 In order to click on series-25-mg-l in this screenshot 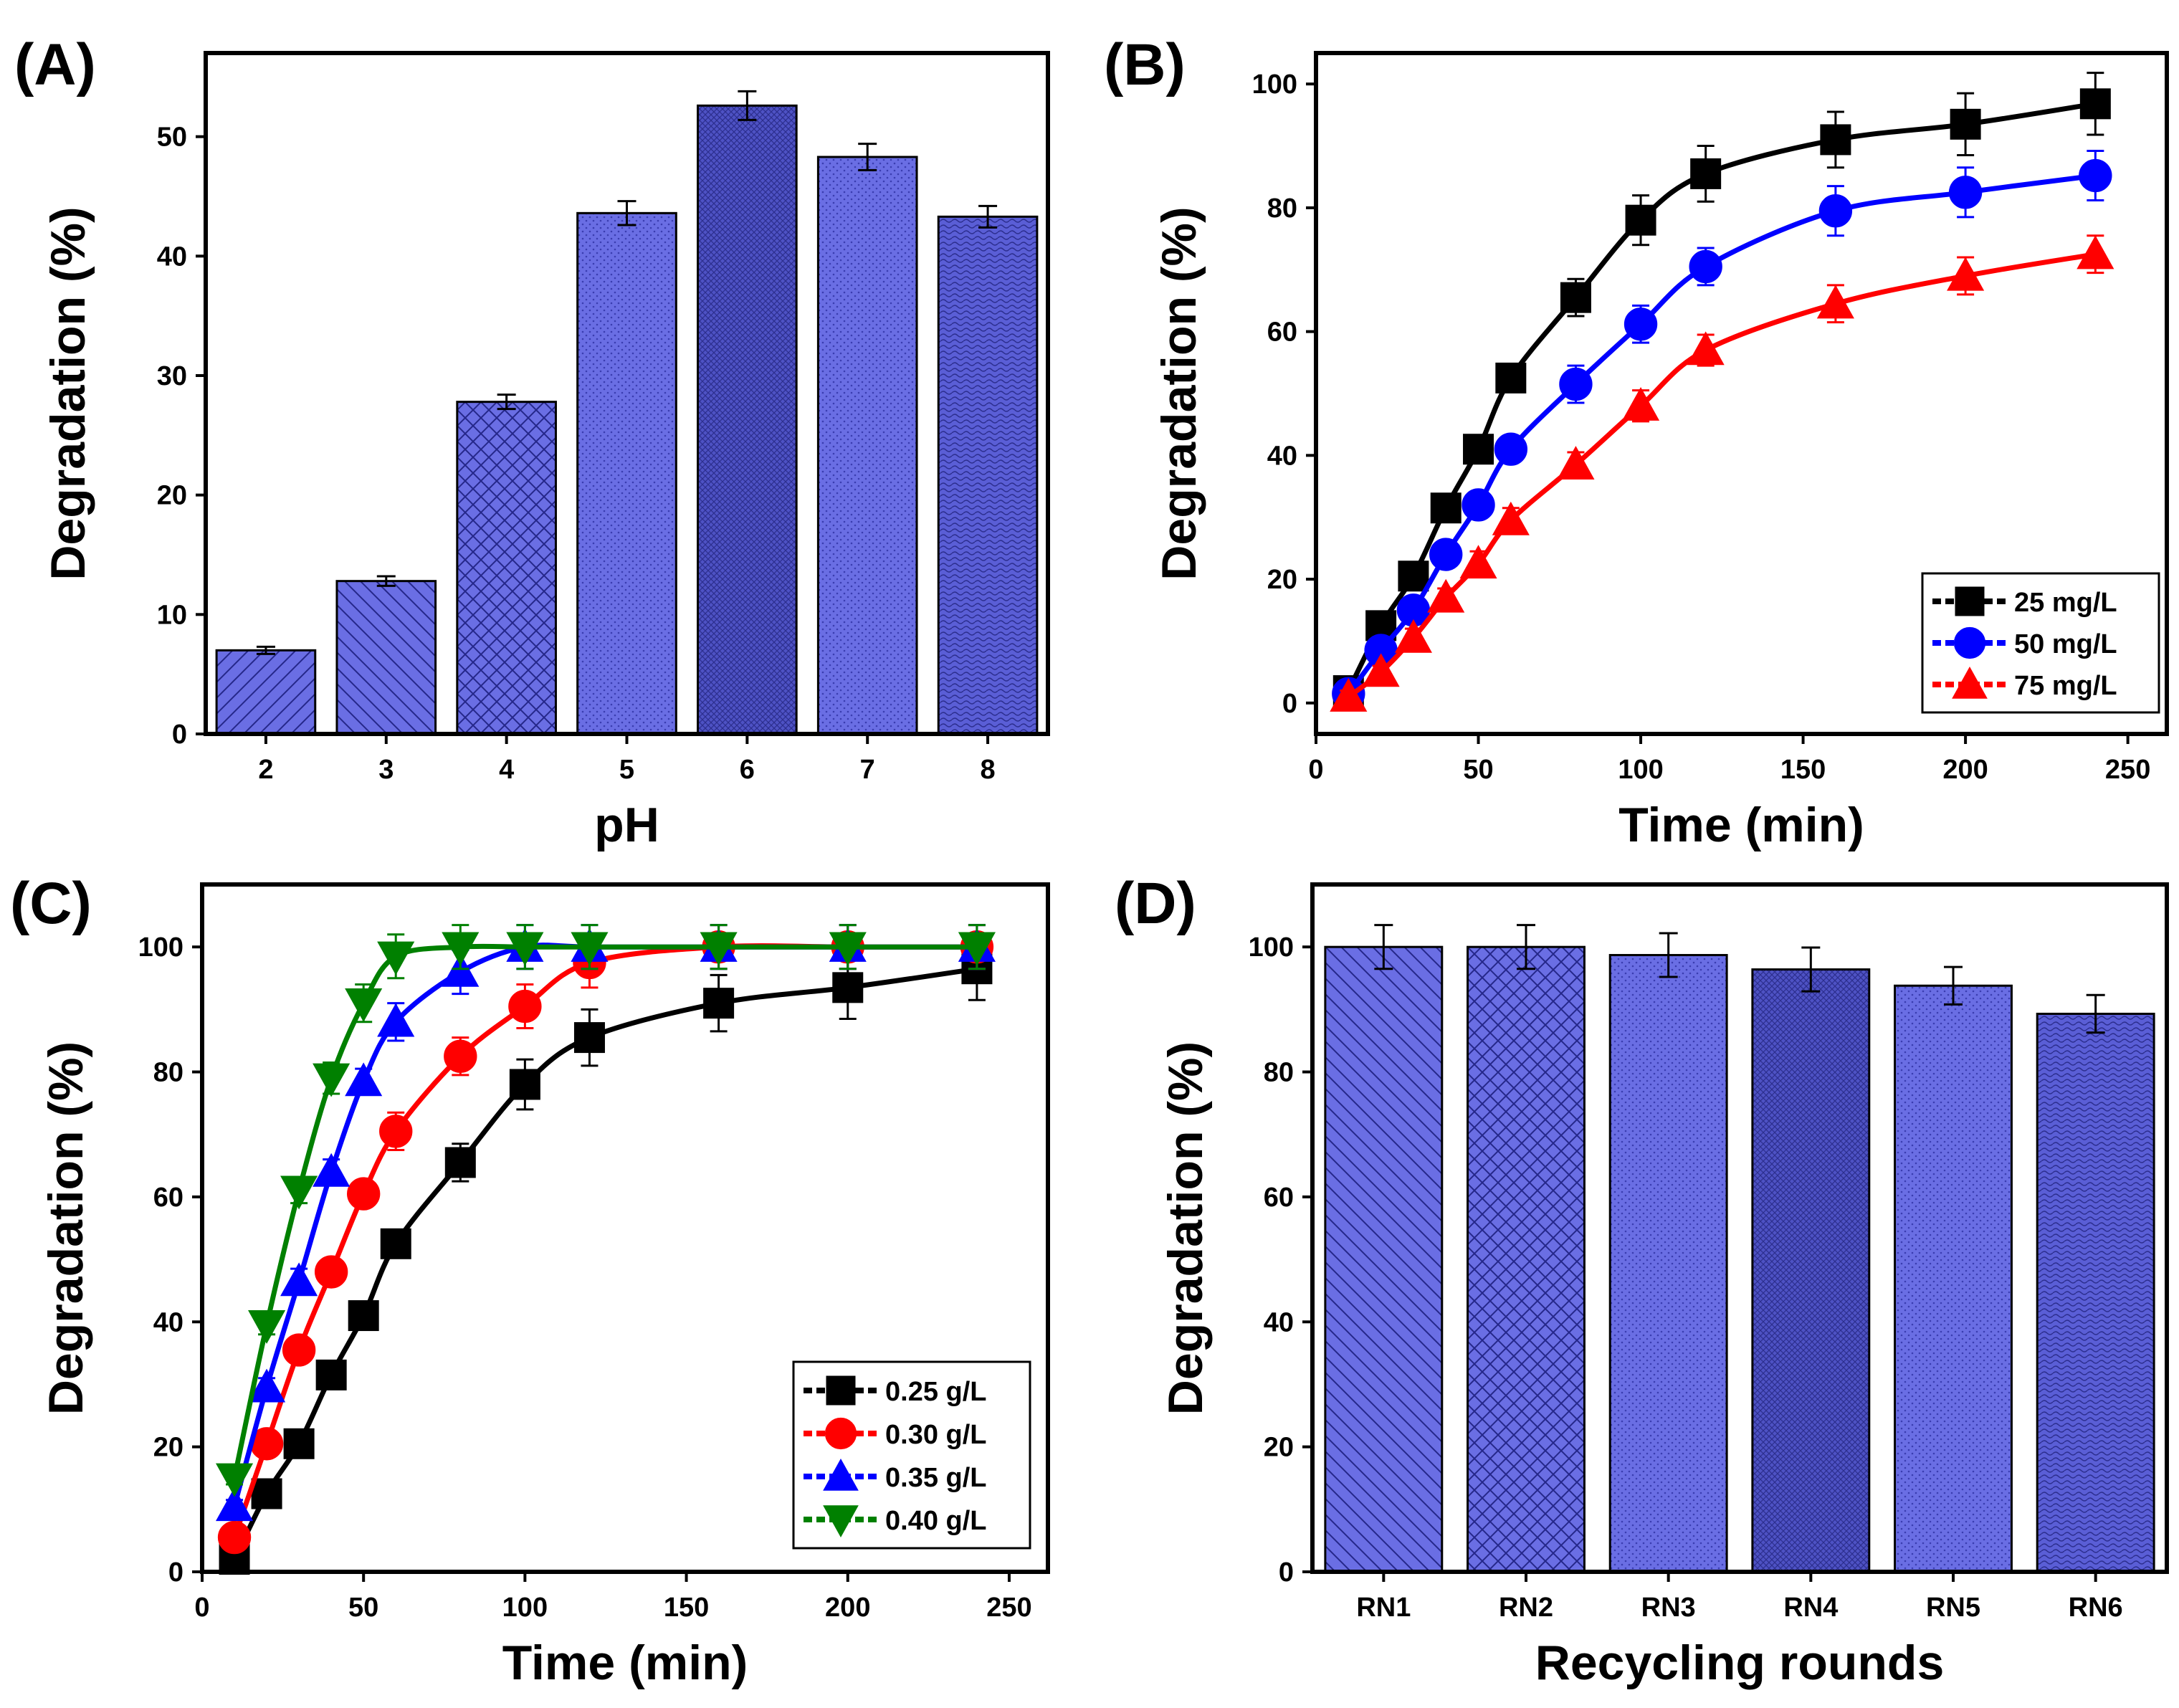, I will do `click(1721, 389)`.